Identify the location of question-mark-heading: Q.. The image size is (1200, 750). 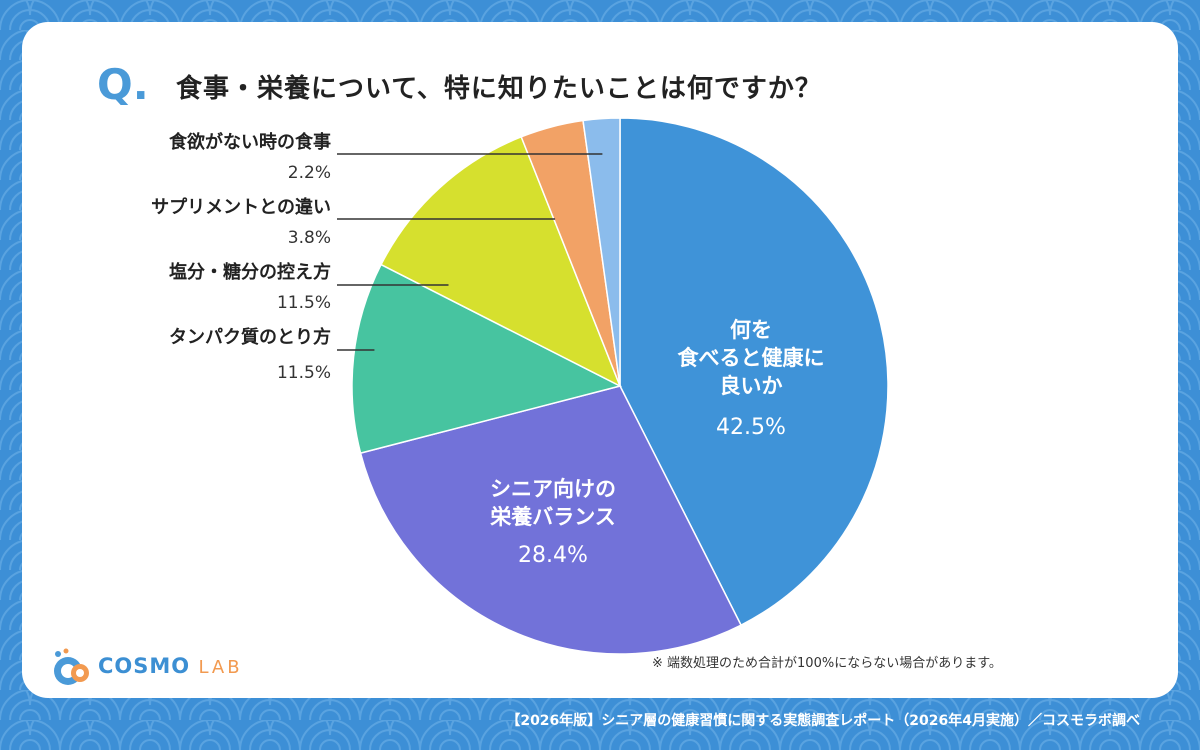
(123, 85).